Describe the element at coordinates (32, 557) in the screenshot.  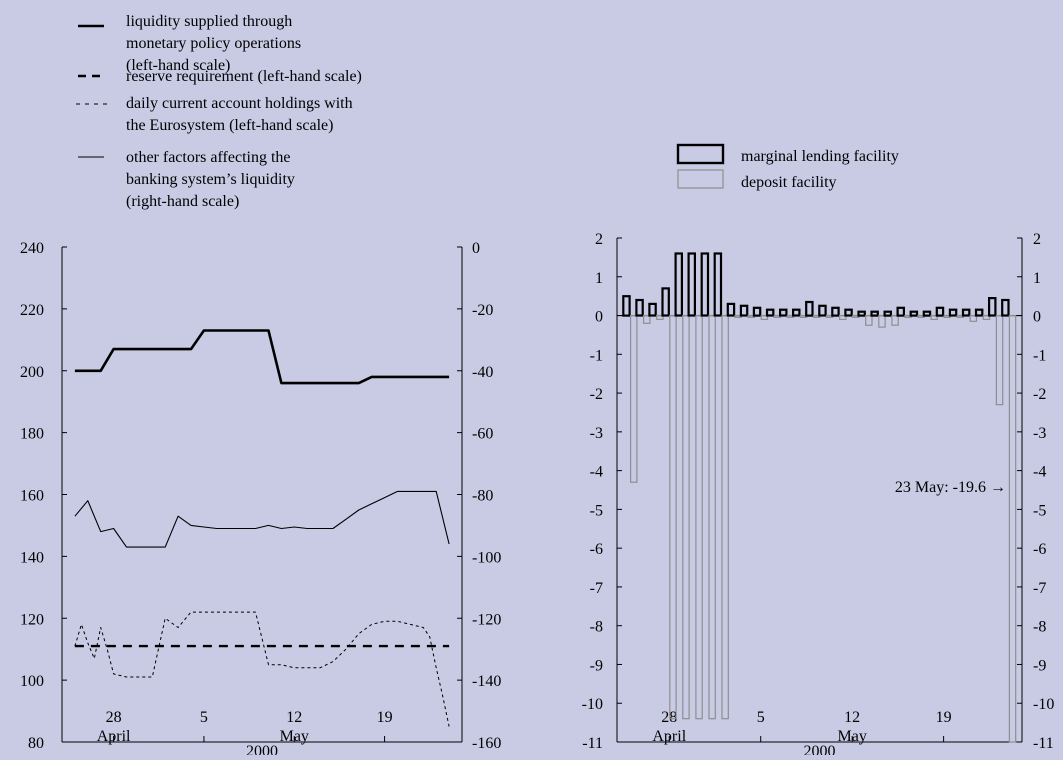
I see `left-y-tick-label: 140` at that location.